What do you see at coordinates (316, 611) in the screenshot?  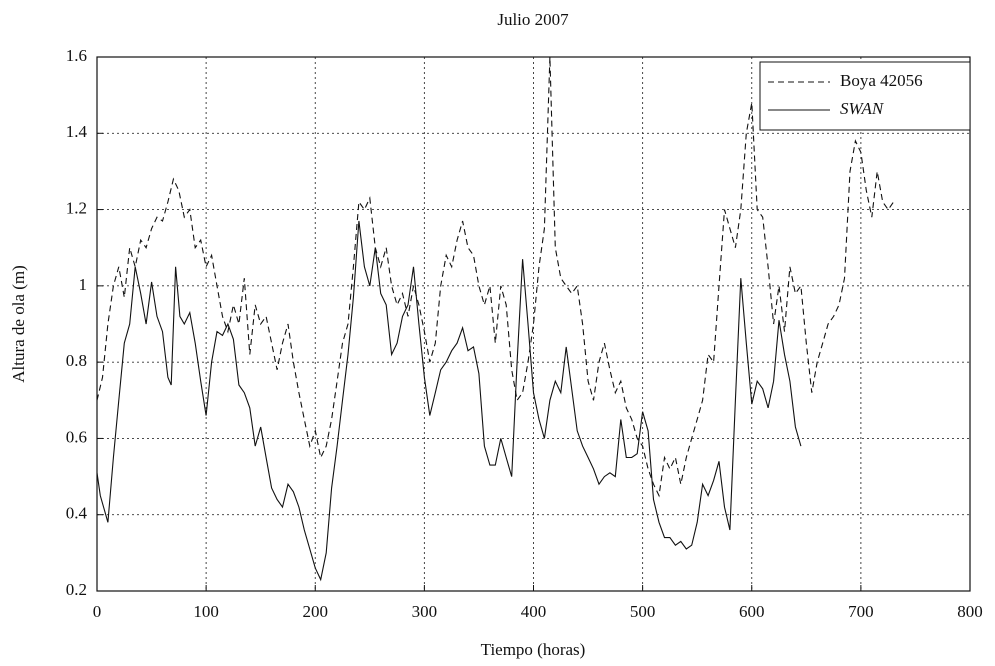 I see `x-tick-label: 200` at bounding box center [316, 611].